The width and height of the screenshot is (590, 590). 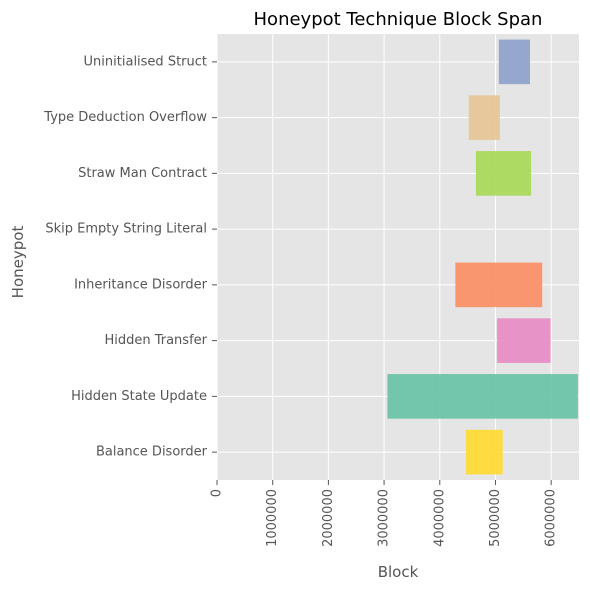 What do you see at coordinates (439, 518) in the screenshot?
I see `x-tick-label: 4000000` at bounding box center [439, 518].